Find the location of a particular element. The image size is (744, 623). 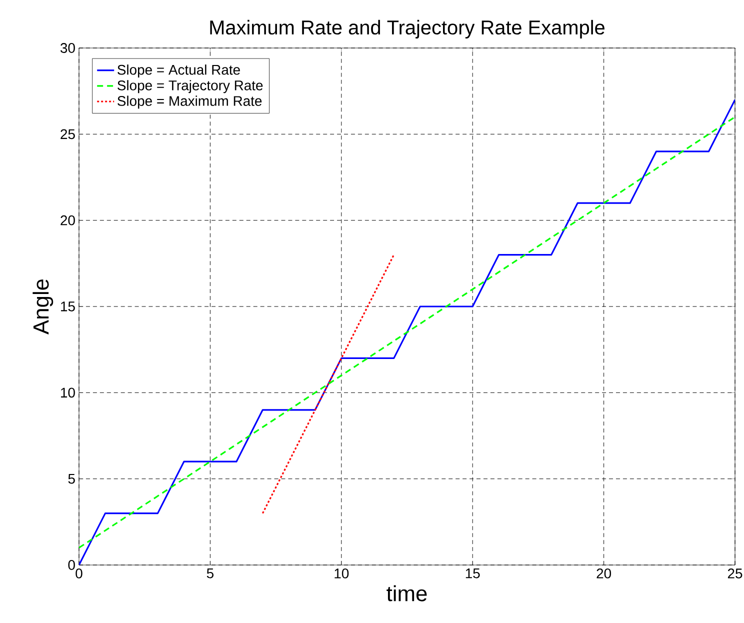

legend-label: Slope = Trajectory Rate is located at coordinates (190, 87).